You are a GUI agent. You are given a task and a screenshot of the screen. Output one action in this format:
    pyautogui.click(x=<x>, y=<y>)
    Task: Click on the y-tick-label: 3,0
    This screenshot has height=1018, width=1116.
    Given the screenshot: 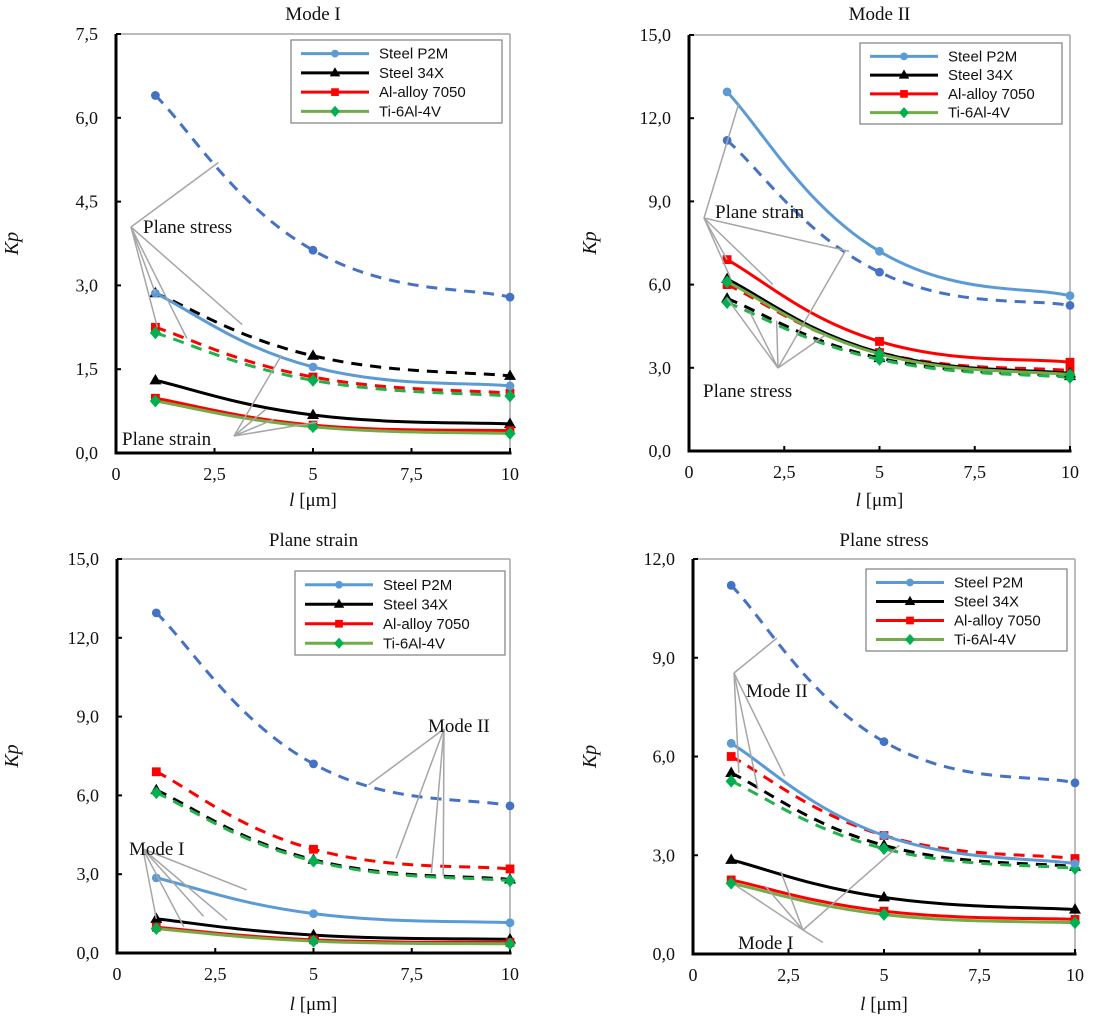 What is the action you would take?
    pyautogui.click(x=88, y=874)
    